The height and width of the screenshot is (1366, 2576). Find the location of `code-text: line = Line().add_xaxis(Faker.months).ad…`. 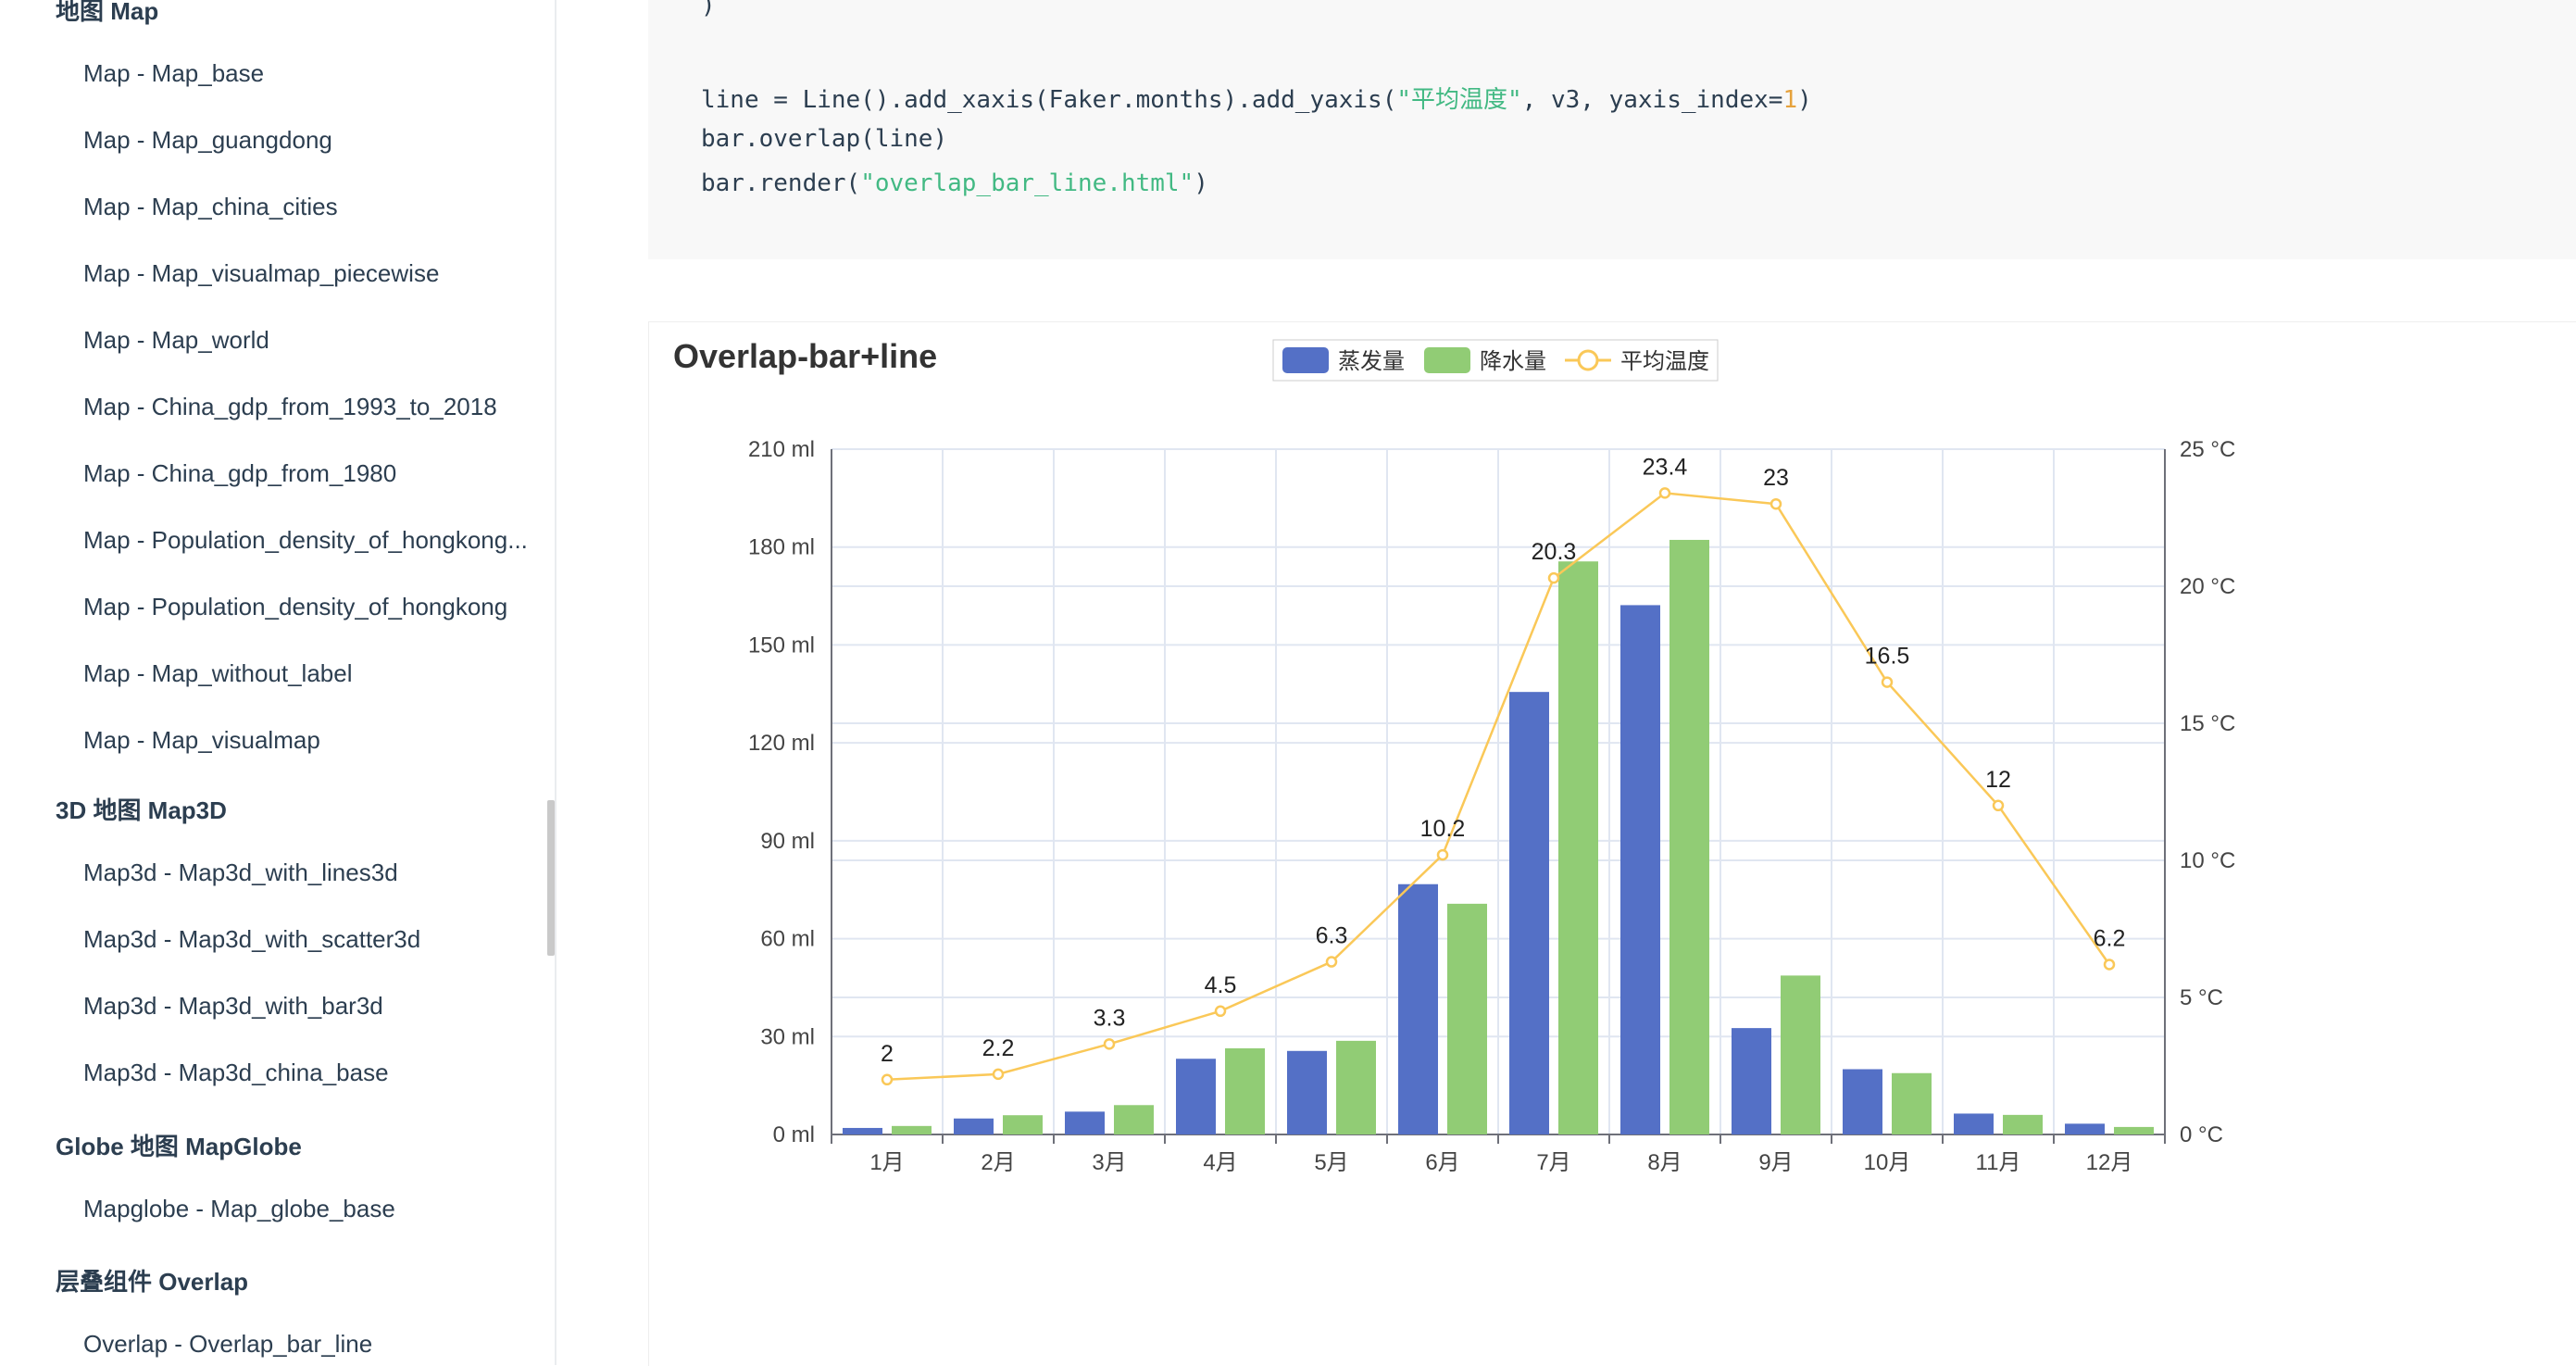

code-text: line = Line().add_xaxis(Faker.months).ad… is located at coordinates (1049, 100).